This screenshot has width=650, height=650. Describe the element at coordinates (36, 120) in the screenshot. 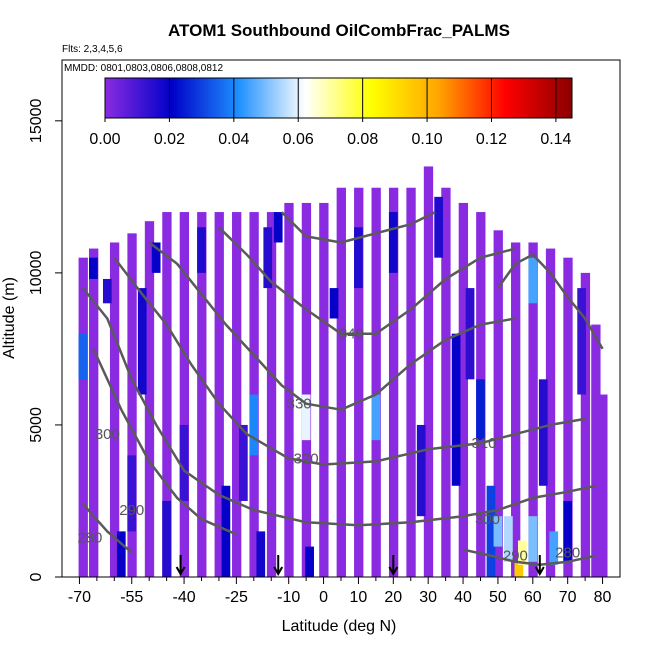

I see `y-tick-label: 15000` at that location.